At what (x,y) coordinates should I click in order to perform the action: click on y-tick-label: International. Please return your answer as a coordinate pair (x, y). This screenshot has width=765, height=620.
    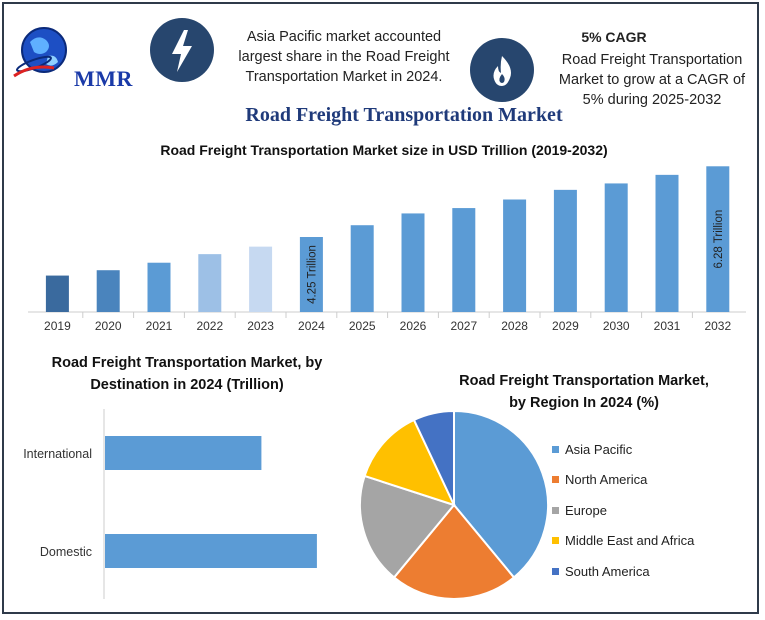
    Looking at the image, I should click on (57, 454).